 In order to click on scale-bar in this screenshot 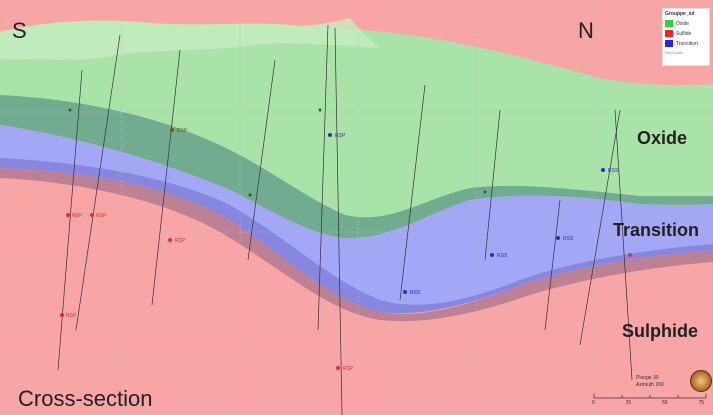, I will do `click(650, 396)`.